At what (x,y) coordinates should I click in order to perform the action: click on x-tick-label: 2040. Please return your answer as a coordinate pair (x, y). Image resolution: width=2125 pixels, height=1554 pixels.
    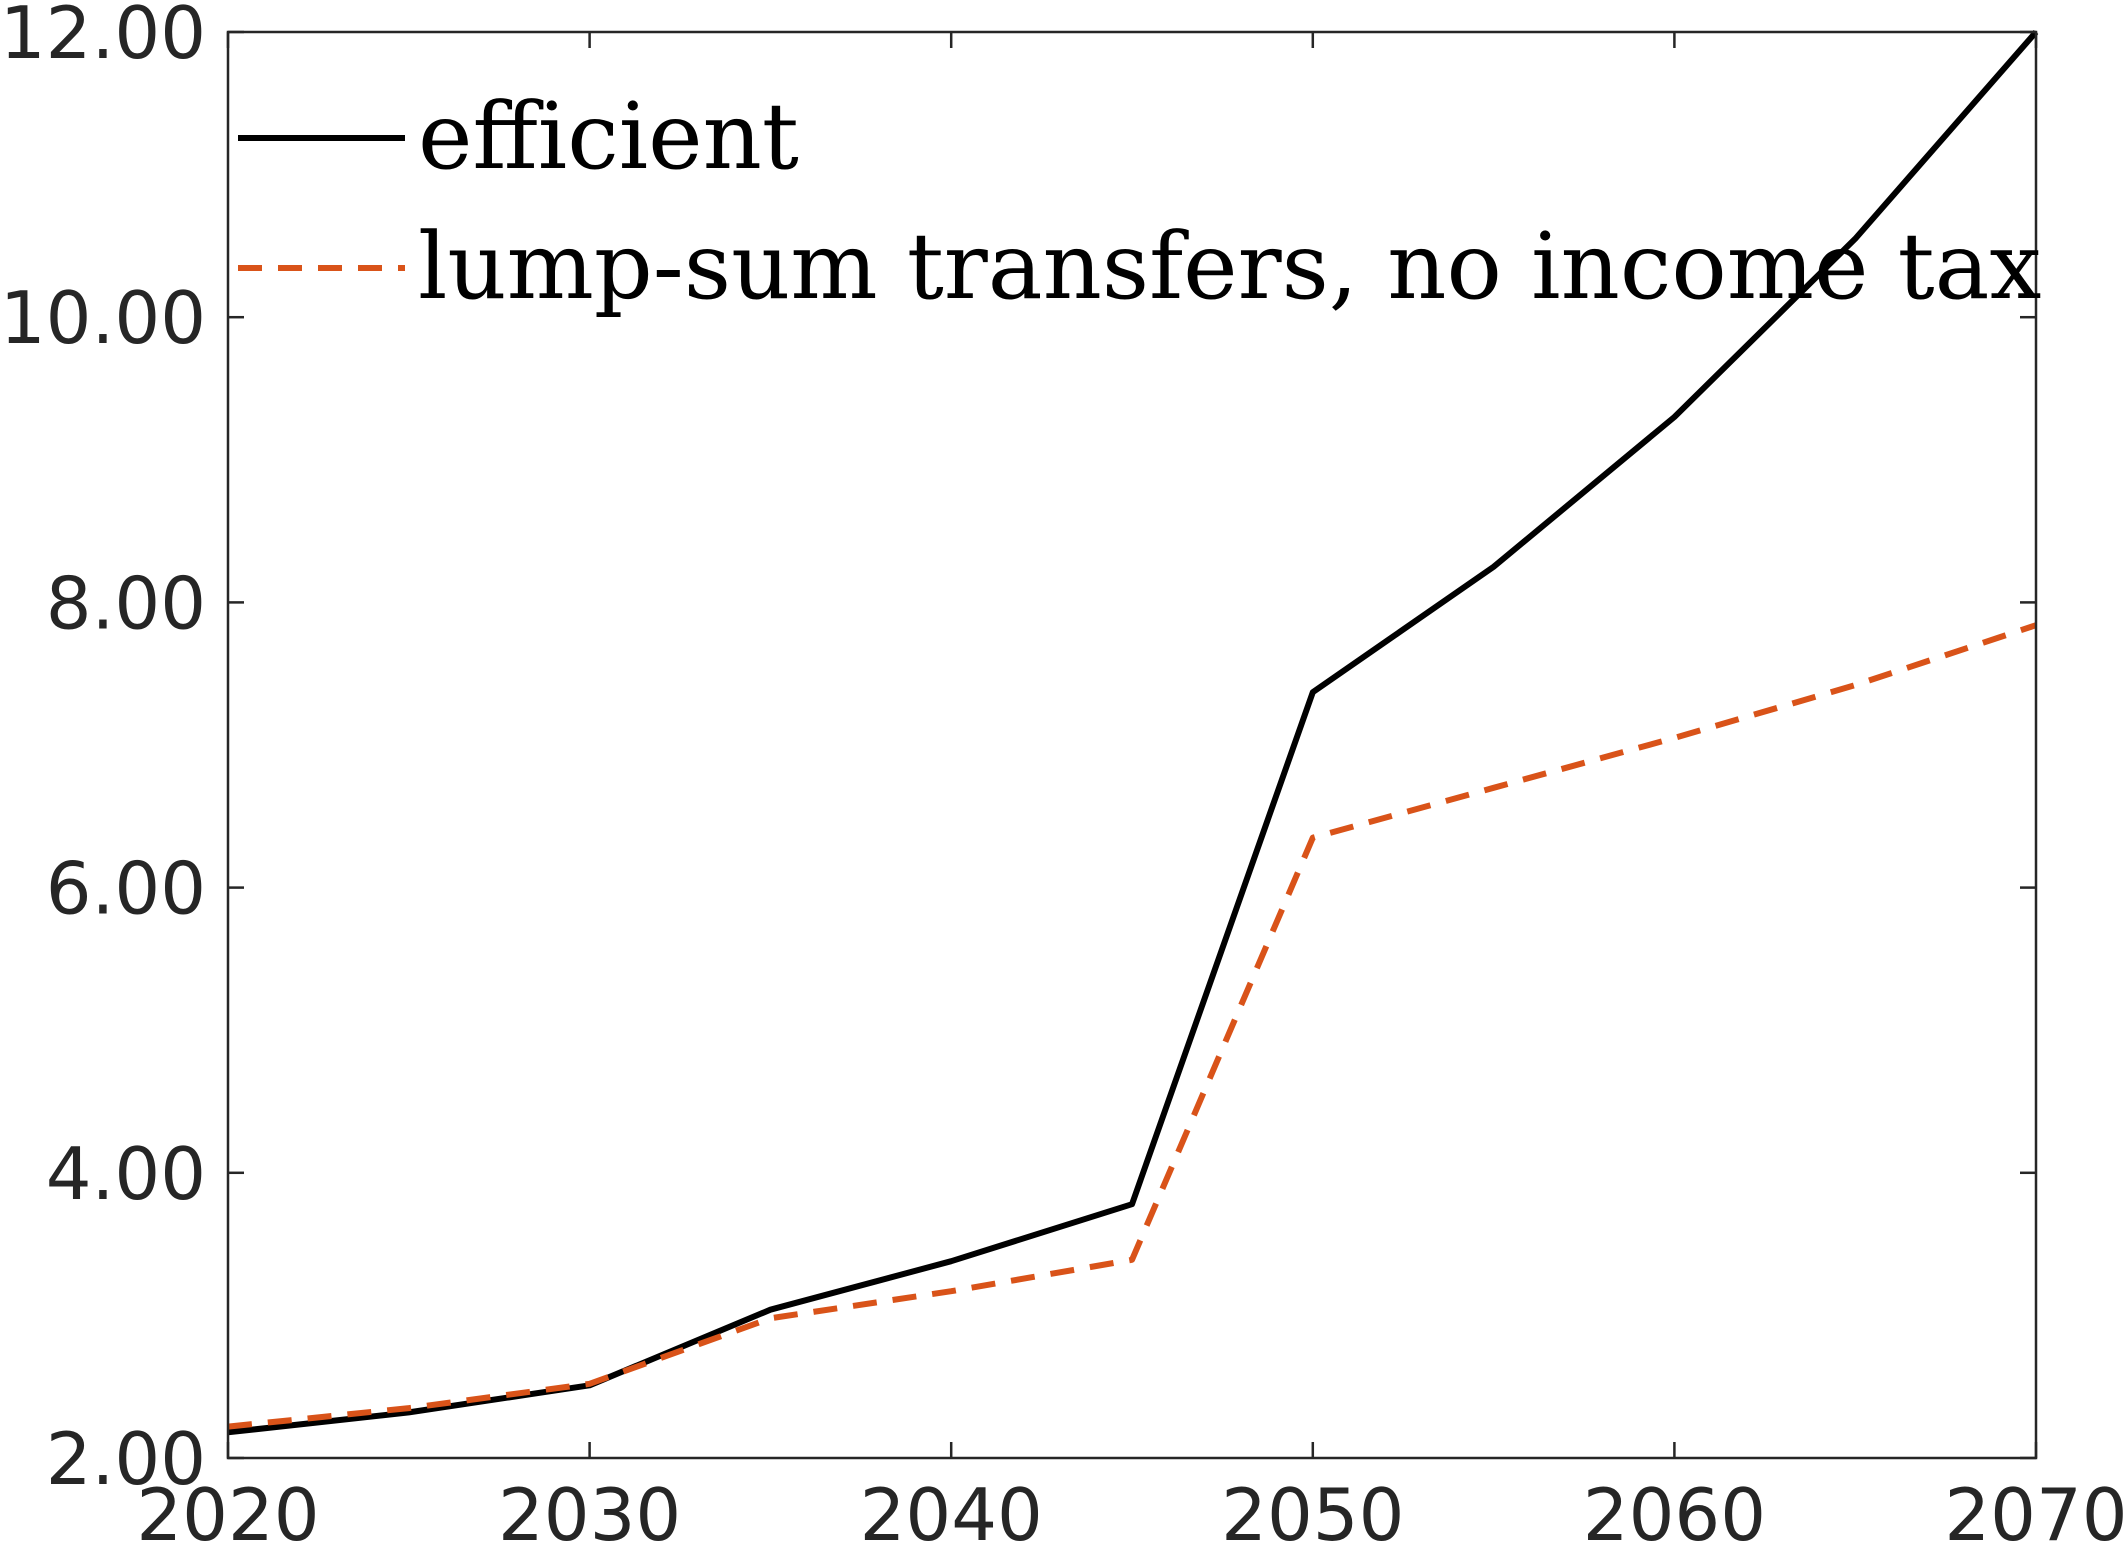
    Looking at the image, I should click on (951, 1513).